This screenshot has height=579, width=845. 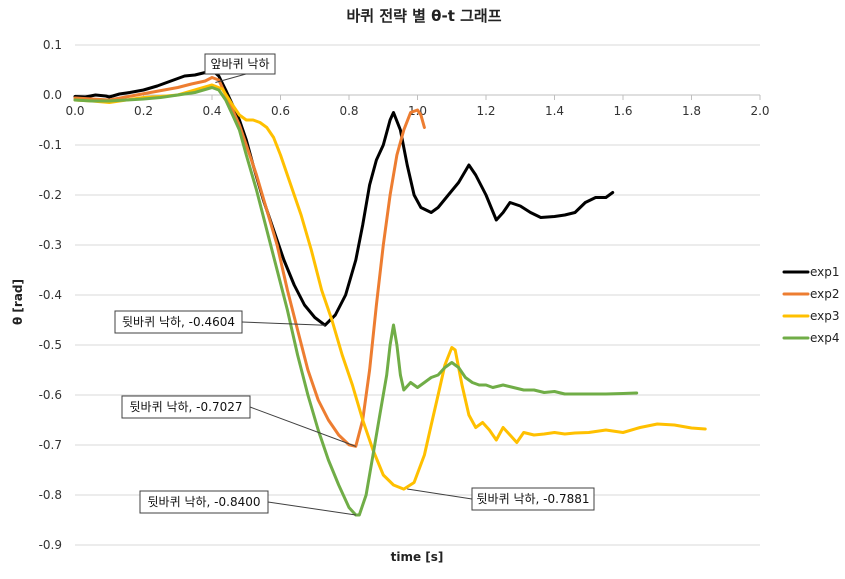 I want to click on y-tick-label: -0.3, so click(x=50, y=245).